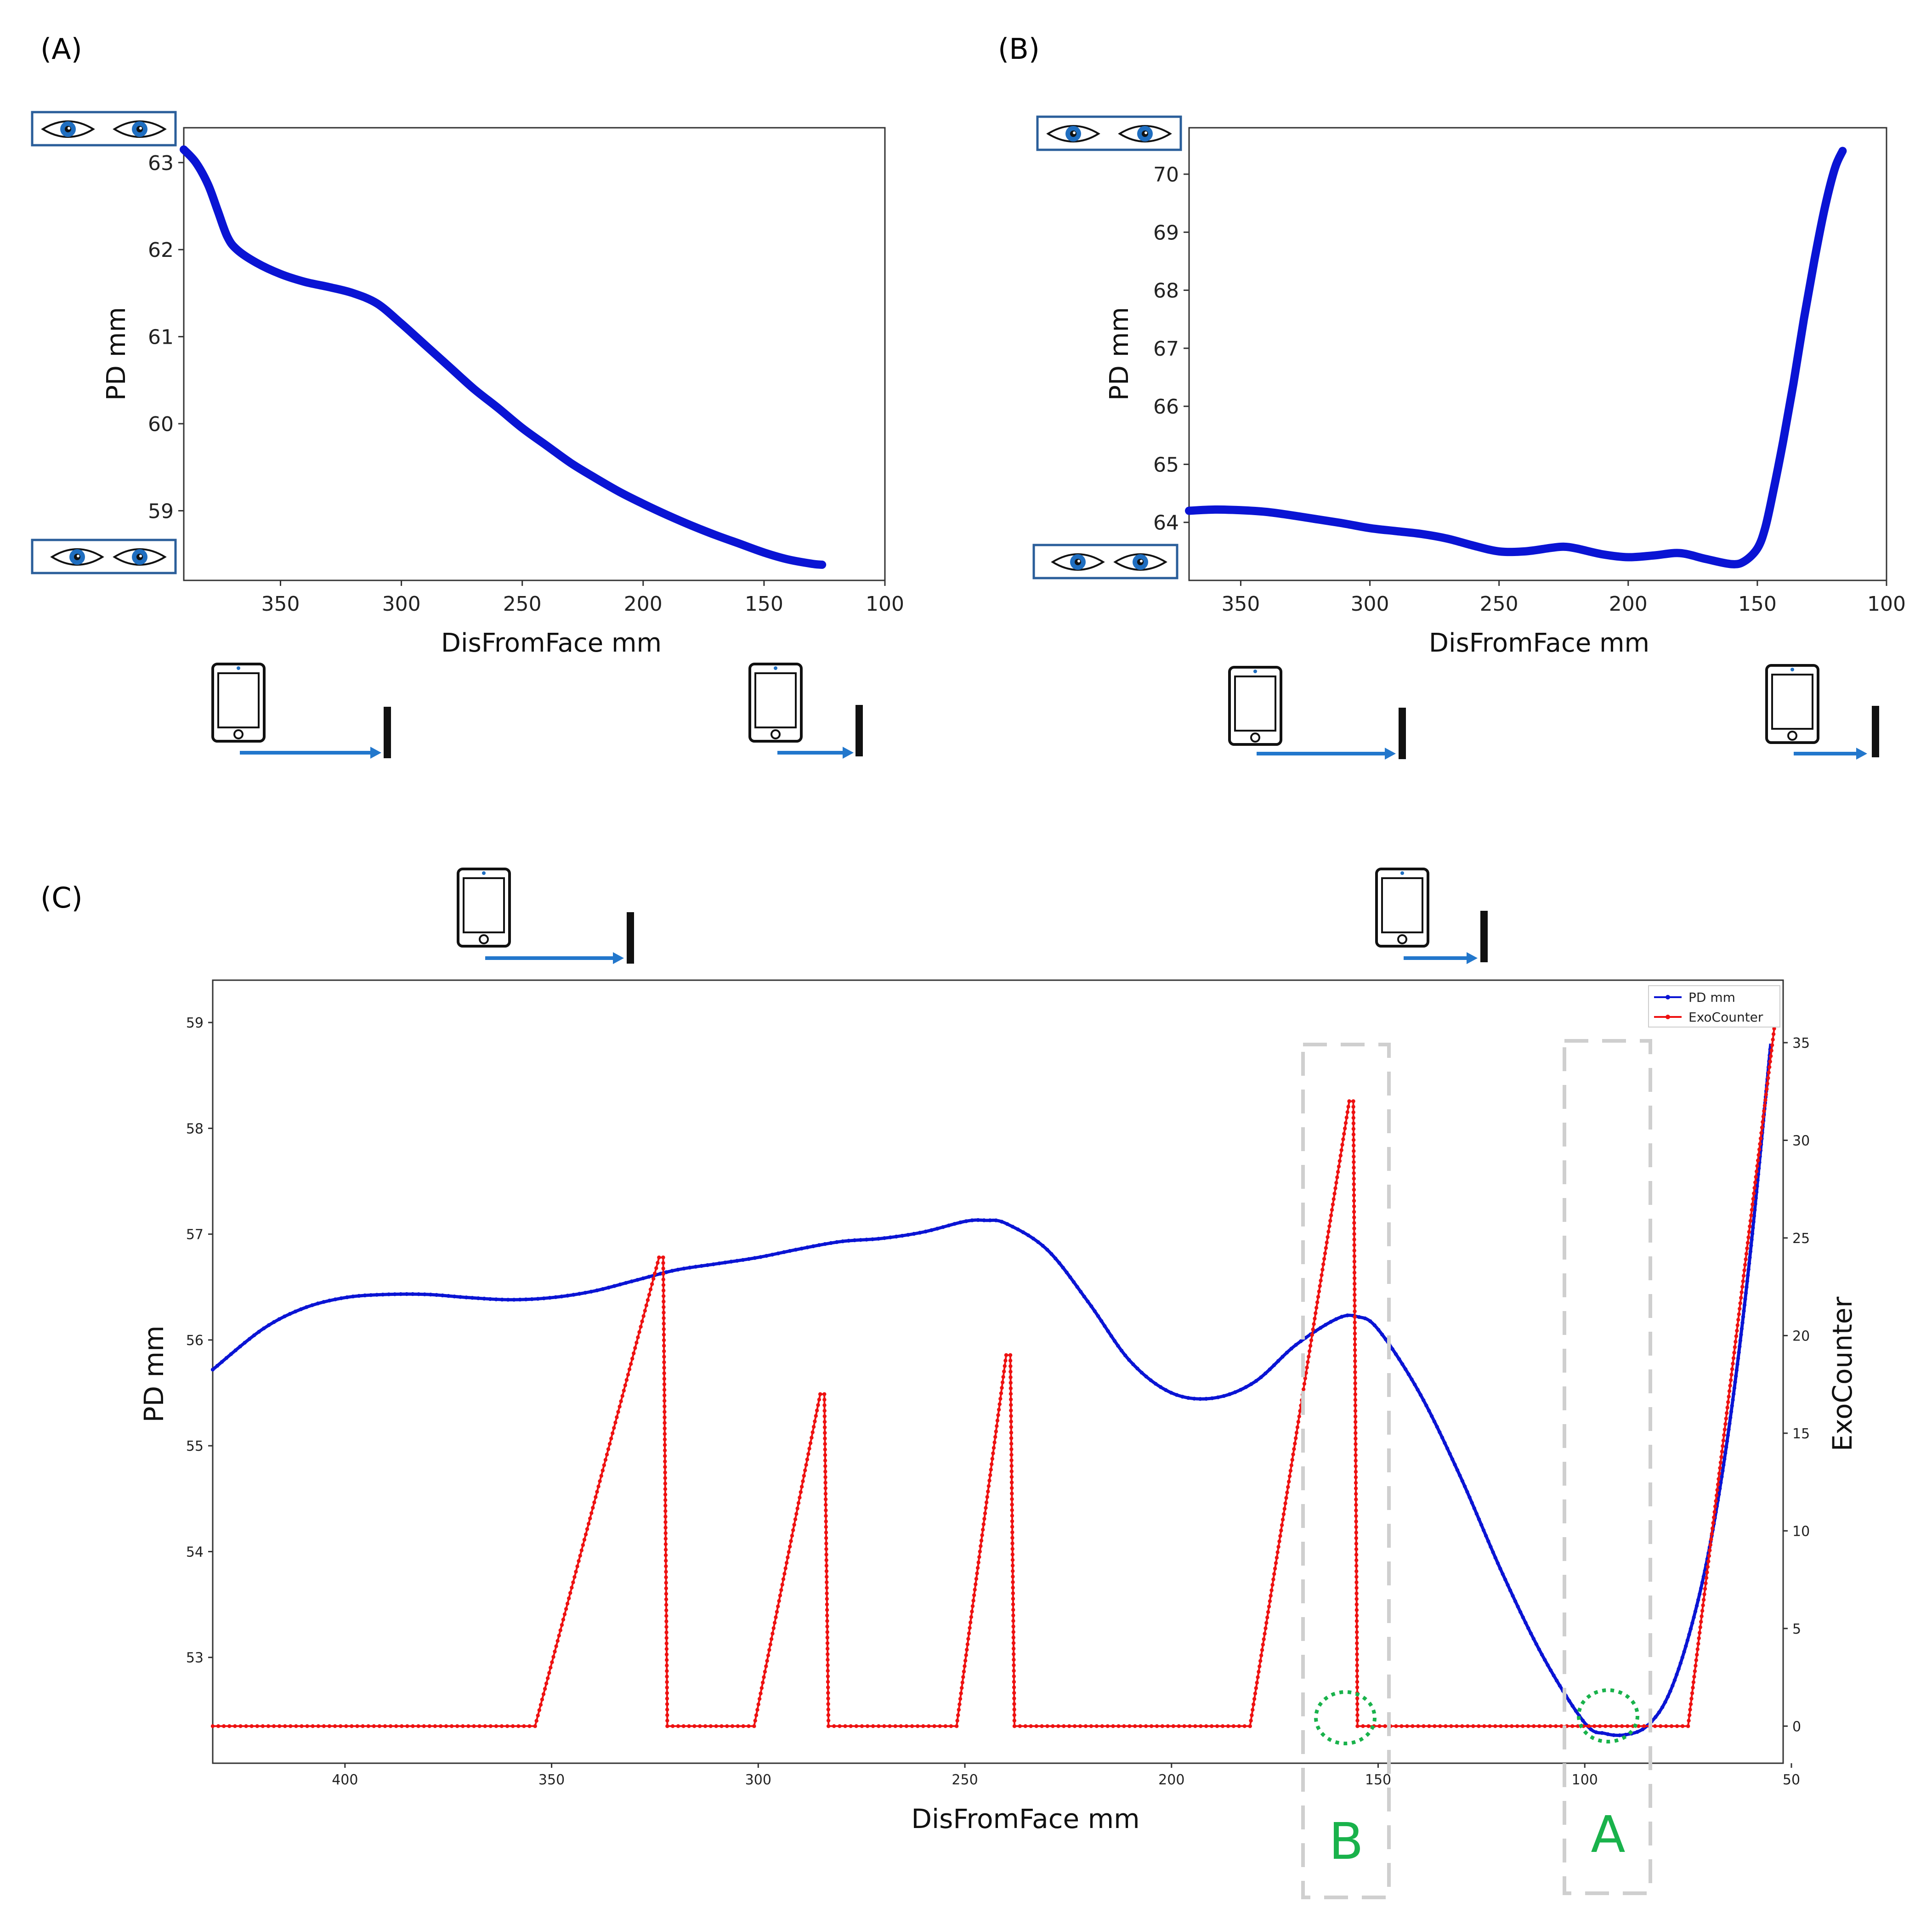 This screenshot has height=1919, width=1932. Describe the element at coordinates (1708, 1017) in the screenshot. I see `legend-item-exo: ExoCounter` at that location.